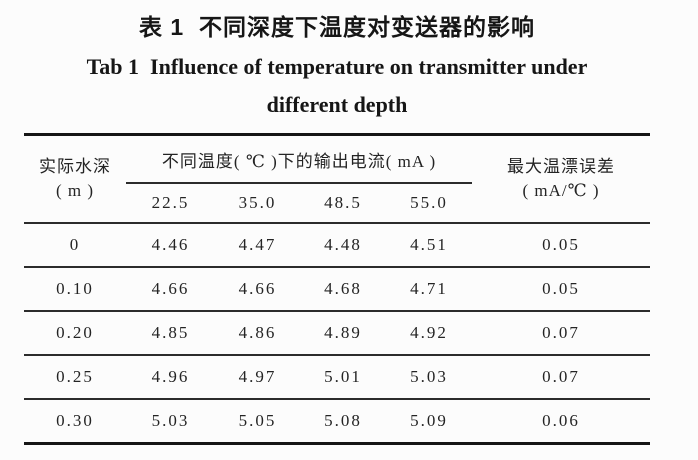  What do you see at coordinates (257, 376) in the screenshot?
I see `cell-current: 4.97` at bounding box center [257, 376].